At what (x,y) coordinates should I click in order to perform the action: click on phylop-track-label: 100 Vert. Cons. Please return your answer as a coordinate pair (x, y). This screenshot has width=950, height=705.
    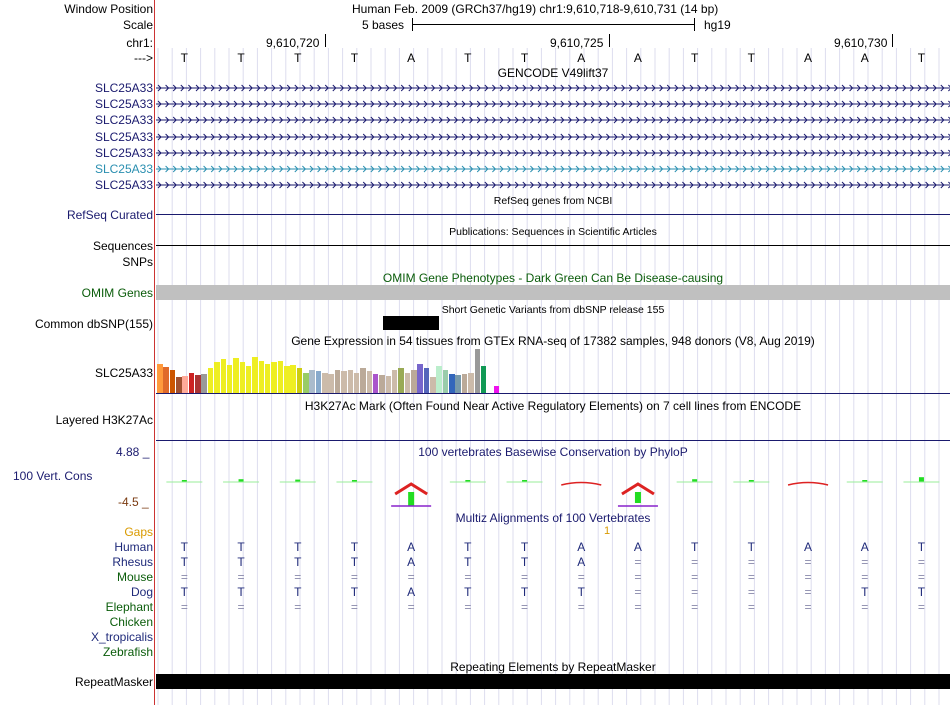
    Looking at the image, I should click on (53, 476).